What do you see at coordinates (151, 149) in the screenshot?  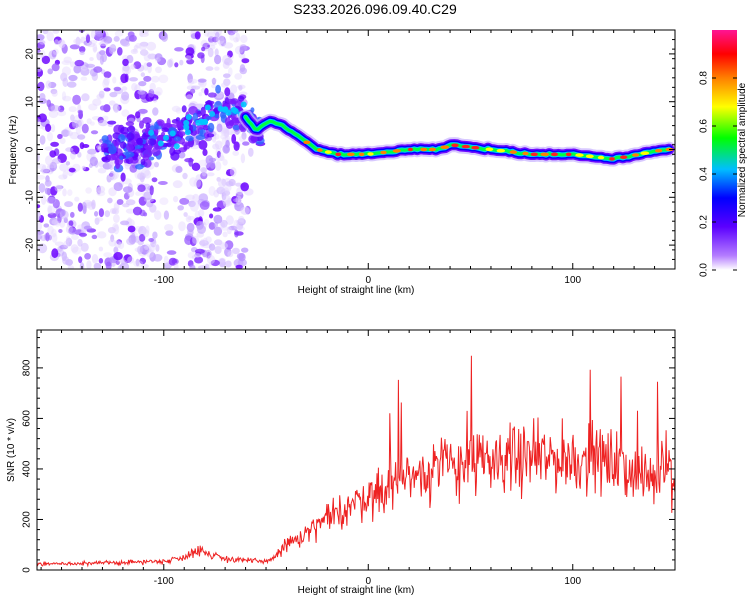 I see `spectrogram-scatter` at bounding box center [151, 149].